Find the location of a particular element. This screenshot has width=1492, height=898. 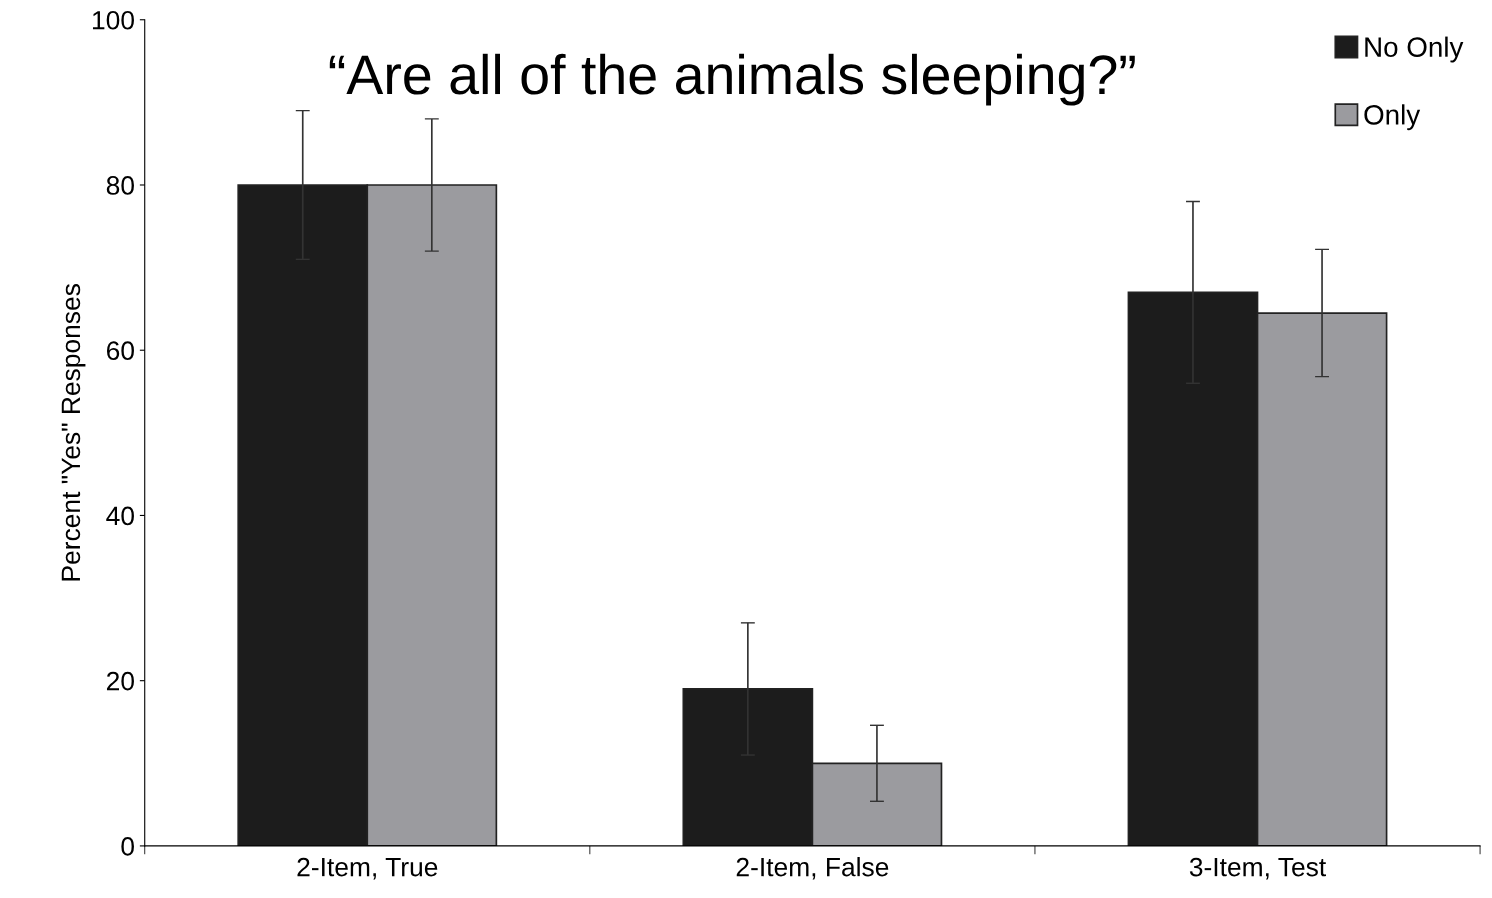

x-tick-label: 2-Item, True is located at coordinates (367, 868).